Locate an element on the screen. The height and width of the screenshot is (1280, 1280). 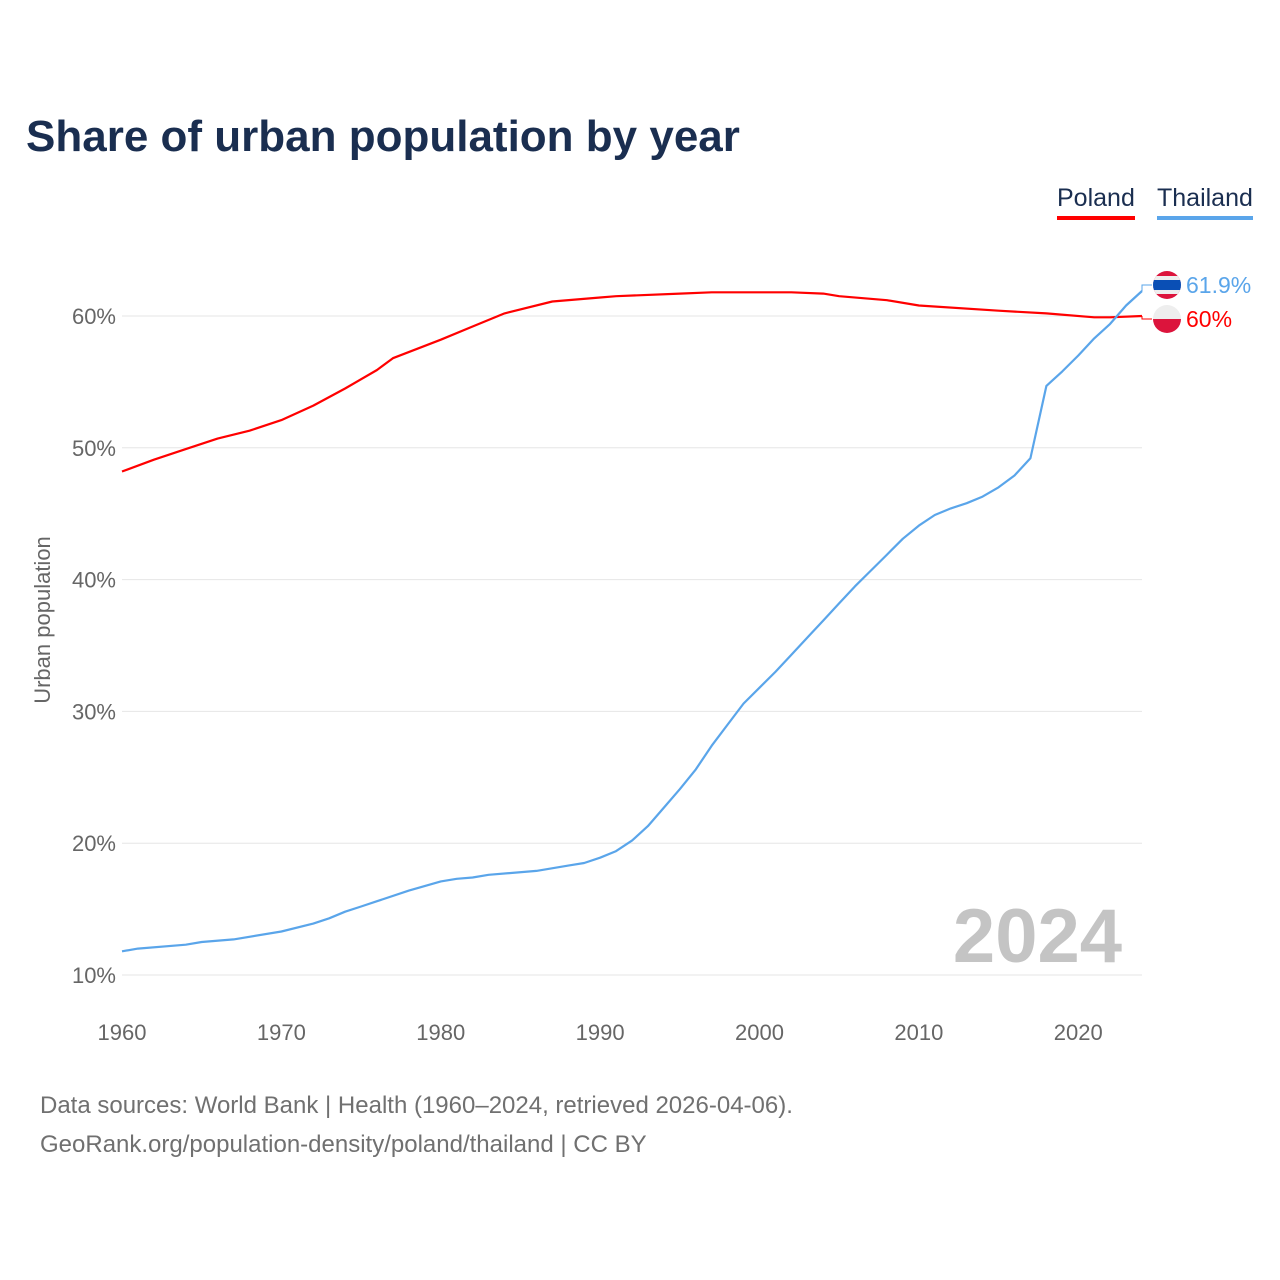
legend-poland: Poland is located at coordinates (1096, 202).